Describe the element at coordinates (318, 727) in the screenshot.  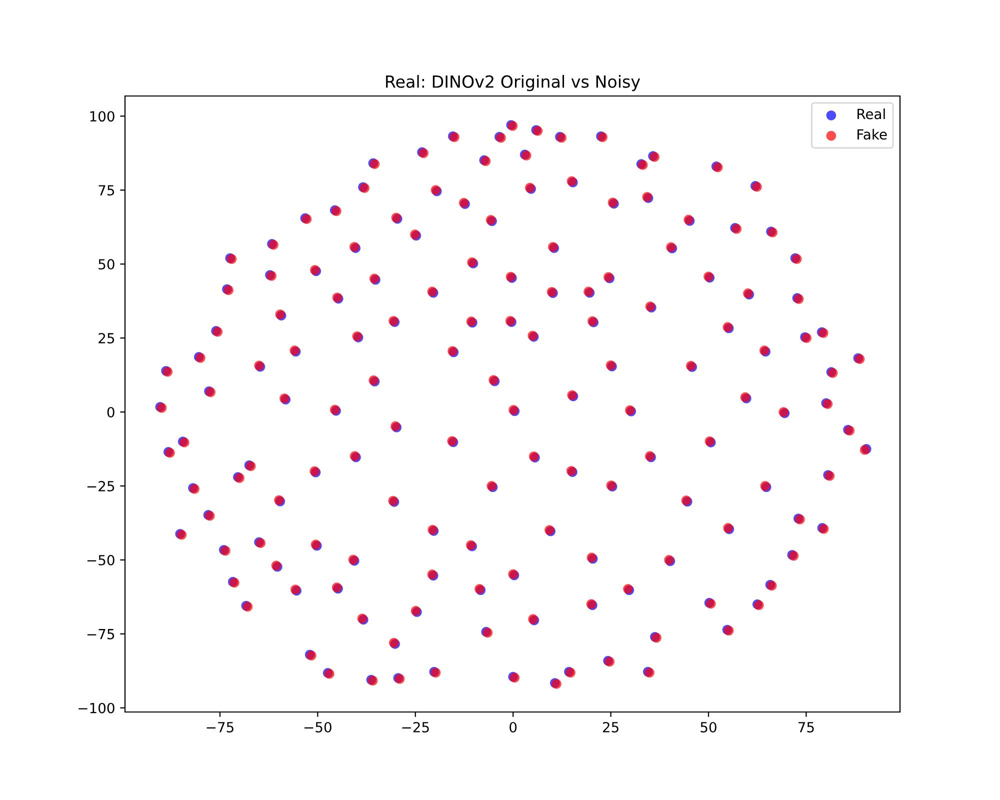
I see `x-tick-label: −50` at that location.